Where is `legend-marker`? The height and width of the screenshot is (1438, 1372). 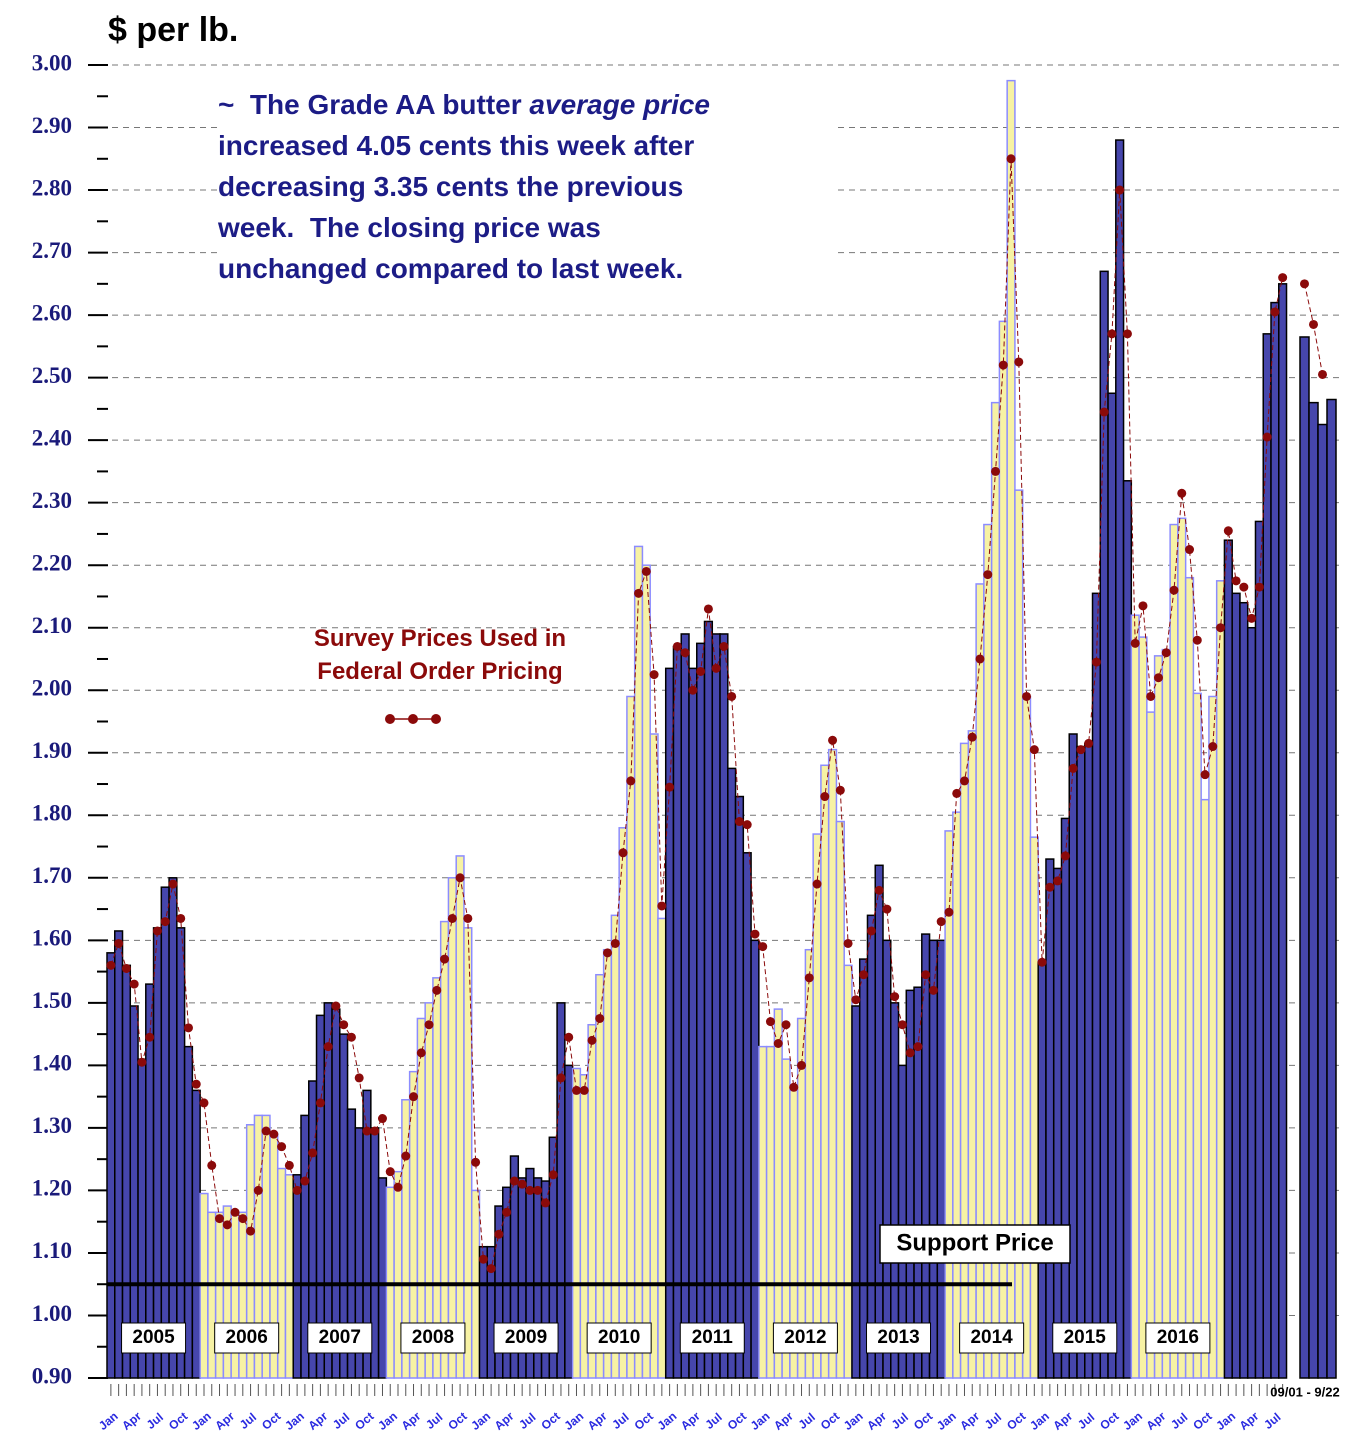 legend-marker is located at coordinates (436, 719).